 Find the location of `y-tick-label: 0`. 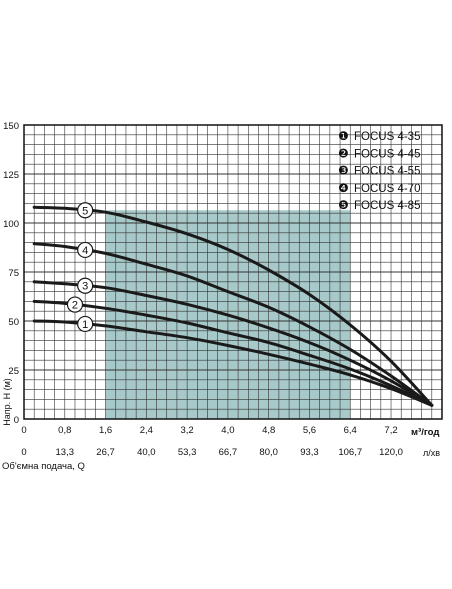

y-tick-label: 0 is located at coordinates (16, 420).